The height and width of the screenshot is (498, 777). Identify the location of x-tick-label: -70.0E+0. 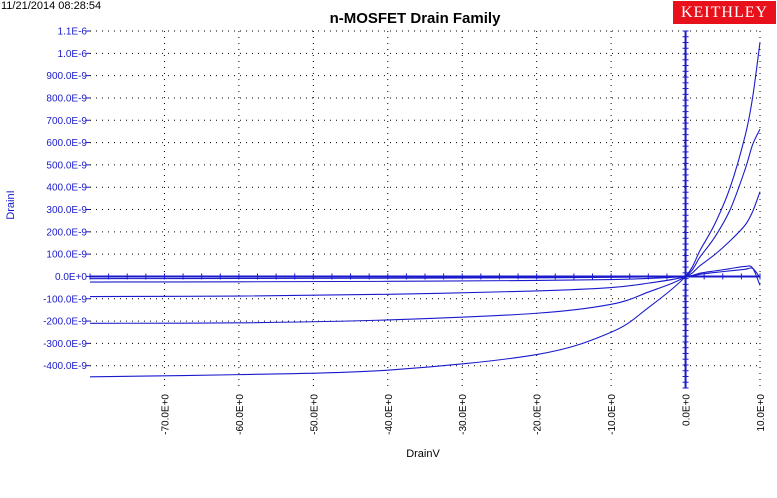
(165, 414).